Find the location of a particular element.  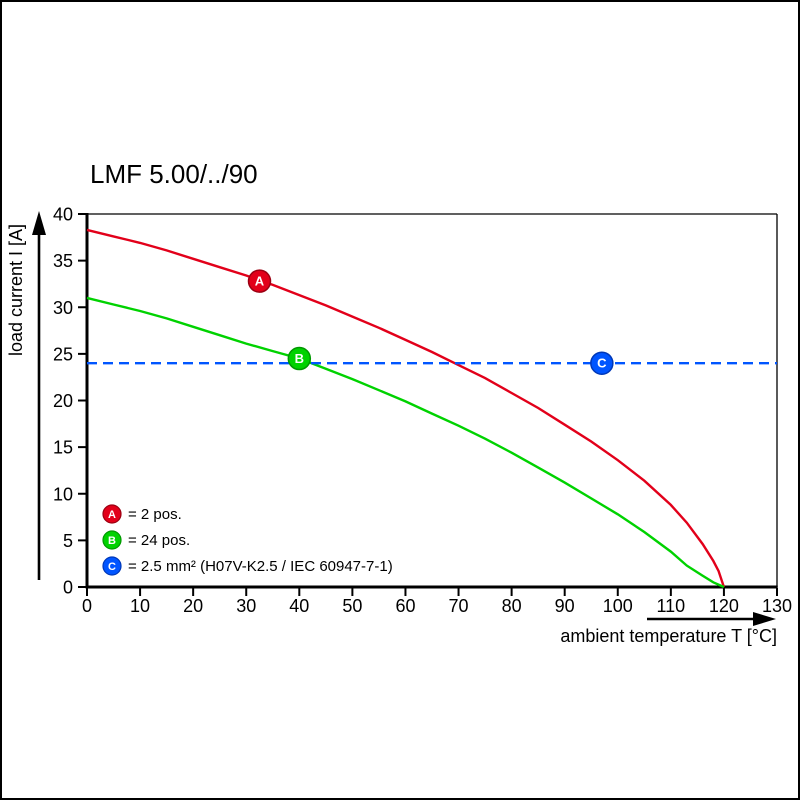

legend-swatch-C is located at coordinates (112, 566).